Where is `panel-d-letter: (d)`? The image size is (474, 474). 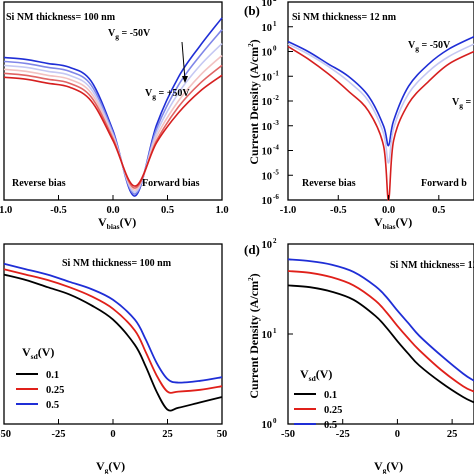 panel-d-letter: (d) is located at coordinates (252, 249).